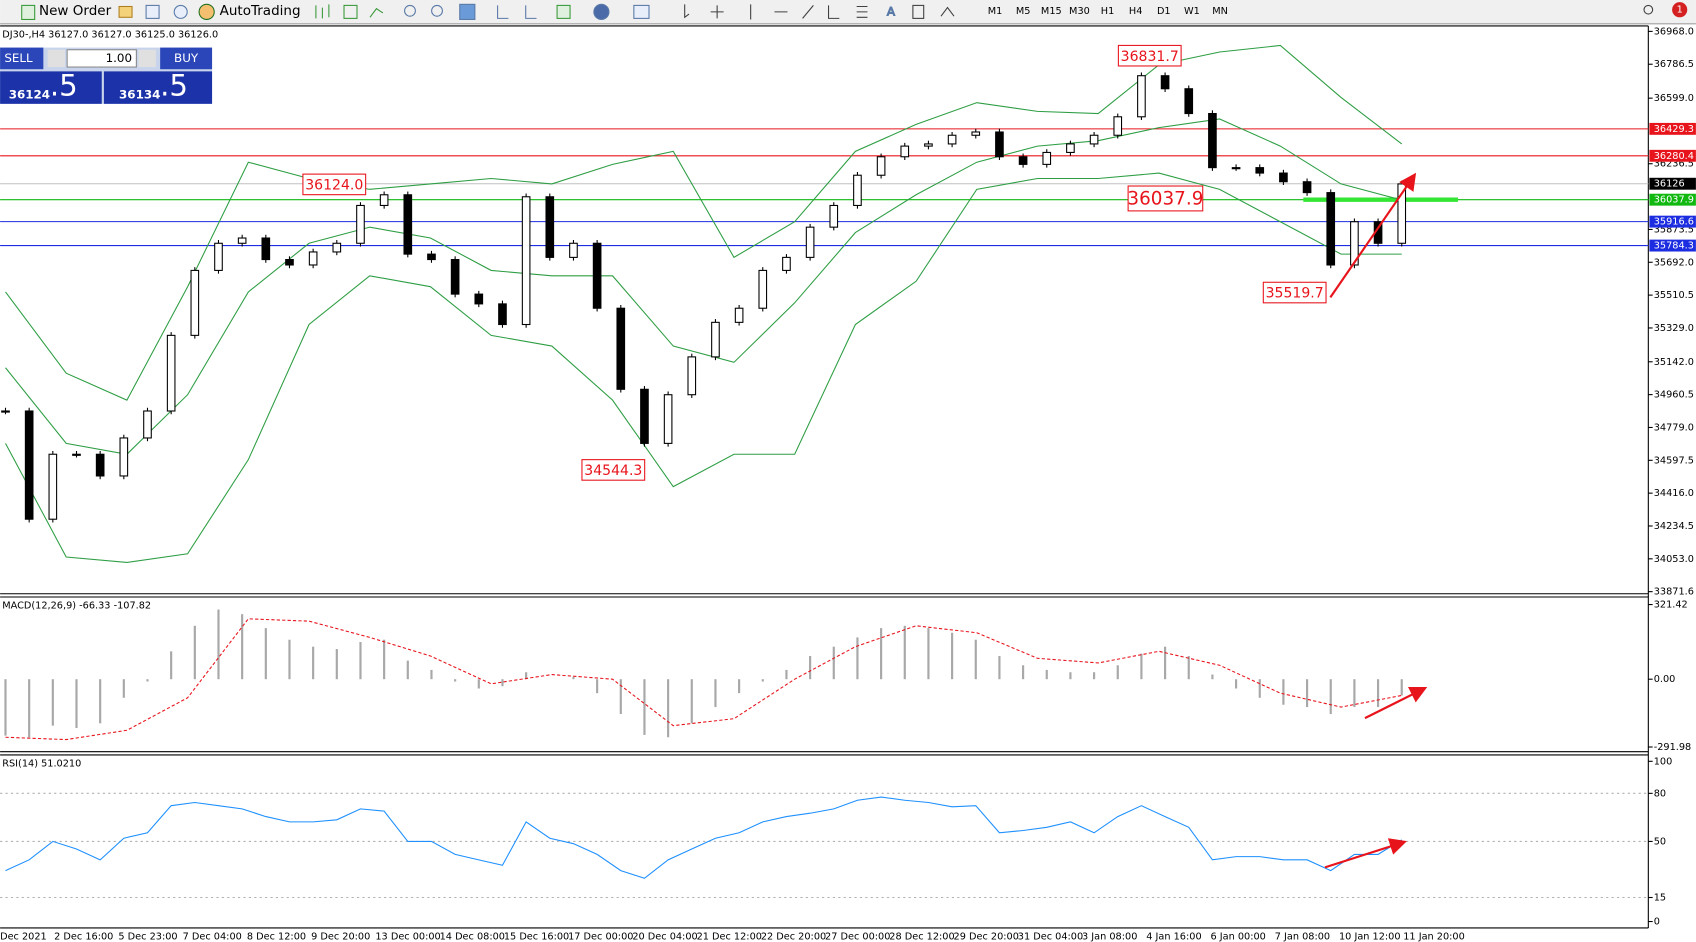 The width and height of the screenshot is (1696, 942). Describe the element at coordinates (1051, 11) in the screenshot. I see `timeframe-button: M15` at that location.